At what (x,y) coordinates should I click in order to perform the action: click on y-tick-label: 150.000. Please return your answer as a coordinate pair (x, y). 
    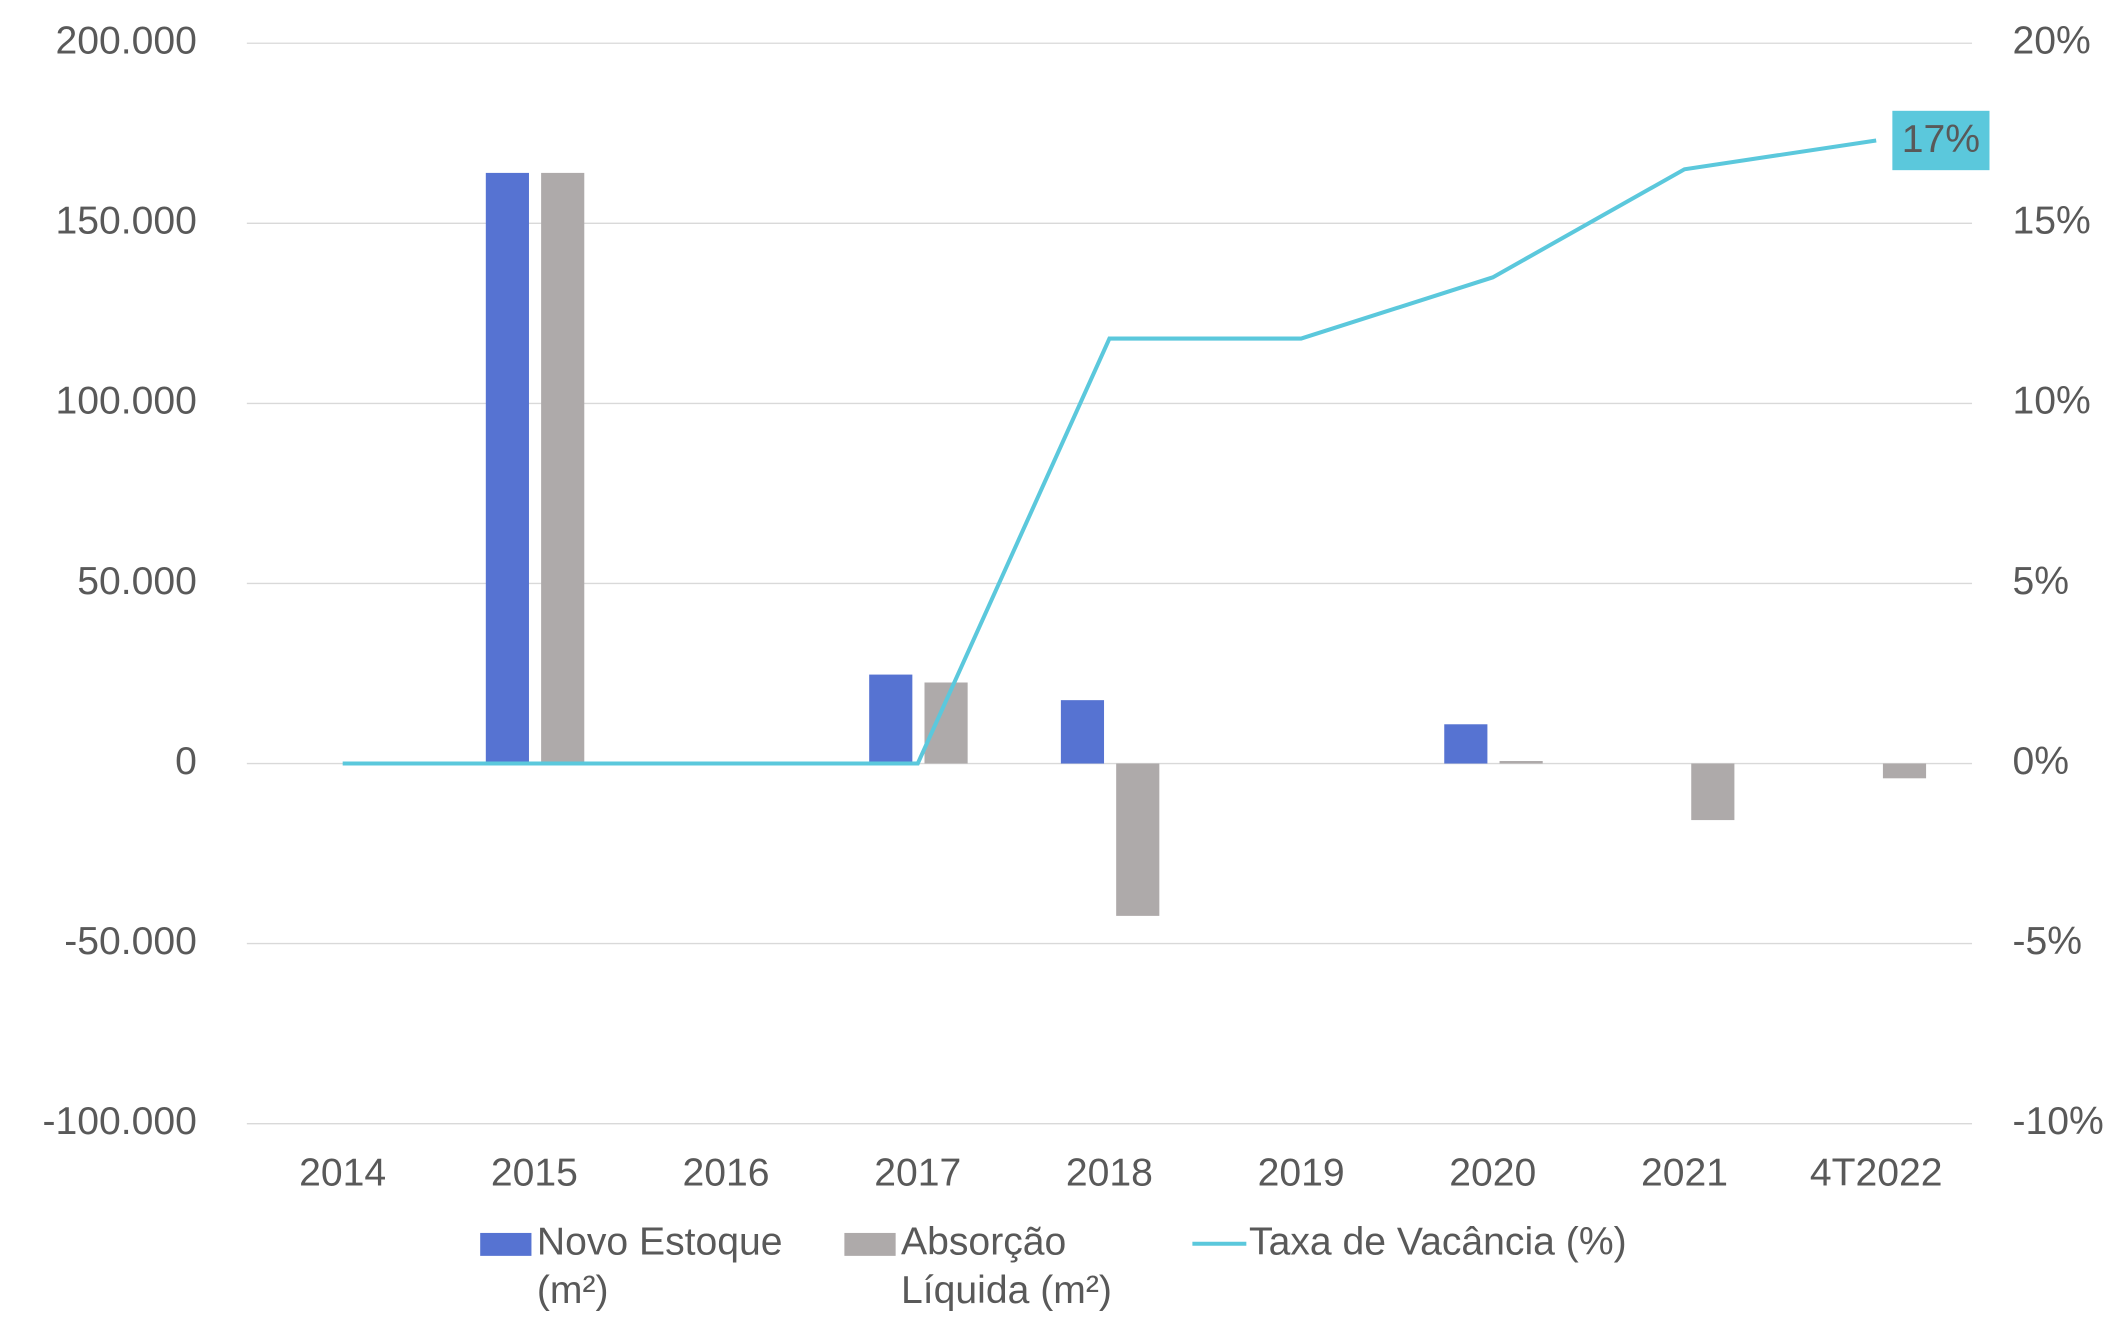
    Looking at the image, I should click on (126, 221).